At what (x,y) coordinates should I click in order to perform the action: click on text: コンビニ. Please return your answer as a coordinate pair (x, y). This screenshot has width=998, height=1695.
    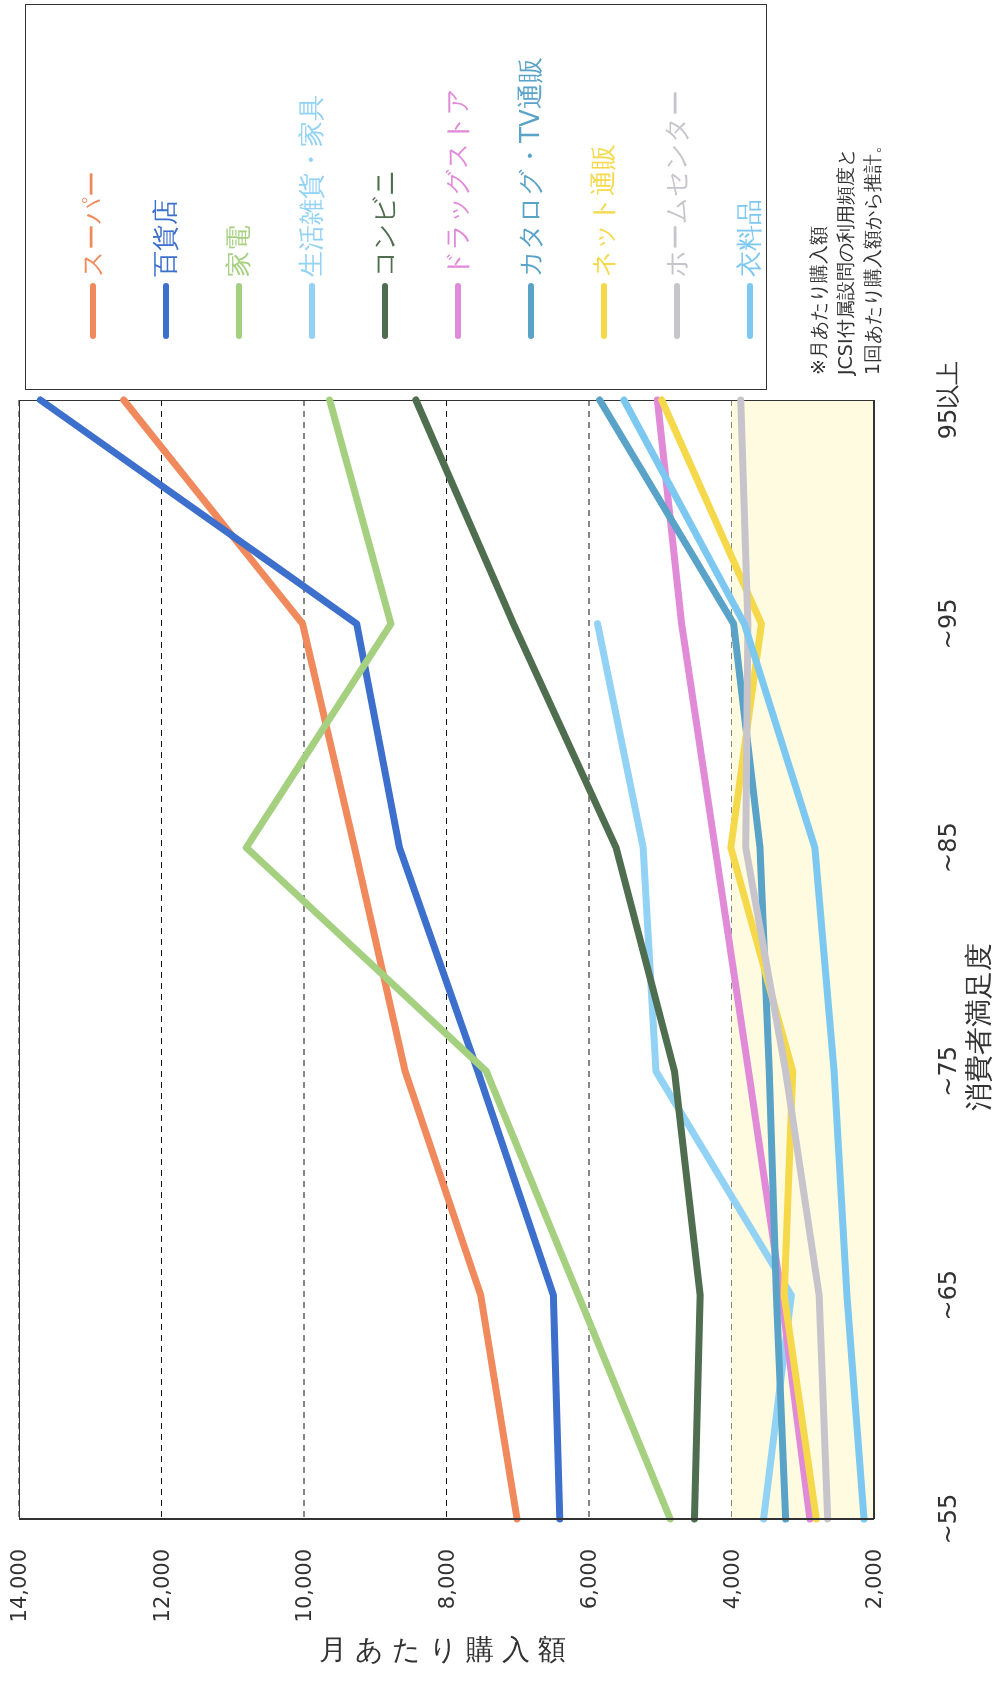
    Looking at the image, I should click on (384, 223).